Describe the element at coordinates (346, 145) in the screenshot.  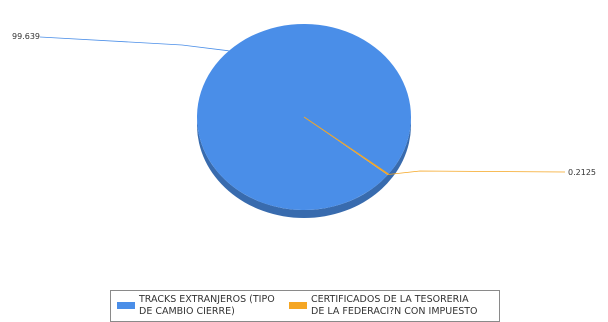
I see `pie-slice-certificados-edge` at that location.